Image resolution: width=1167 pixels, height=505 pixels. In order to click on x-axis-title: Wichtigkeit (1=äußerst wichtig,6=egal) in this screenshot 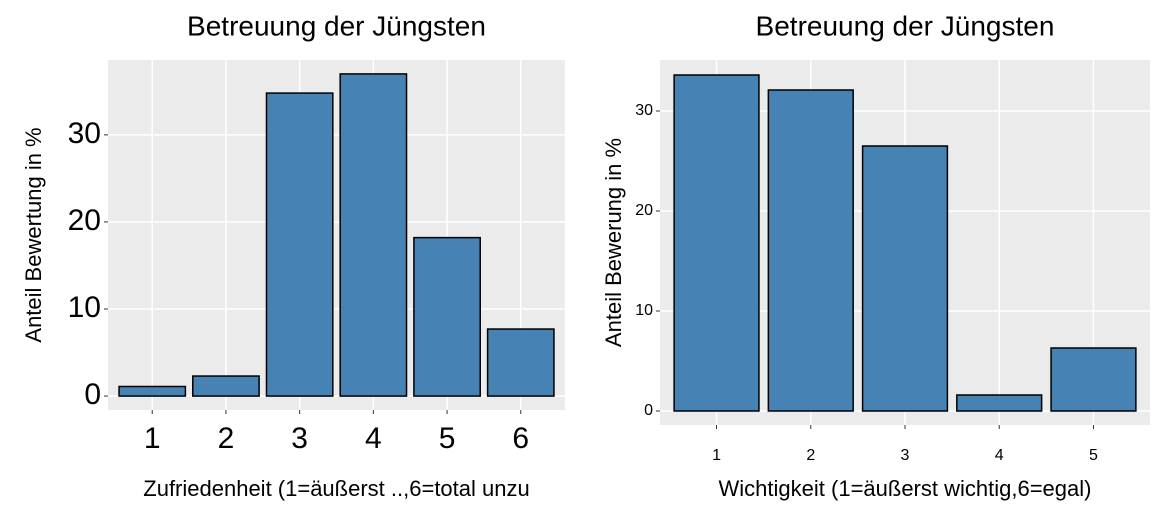, I will do `click(905, 488)`.